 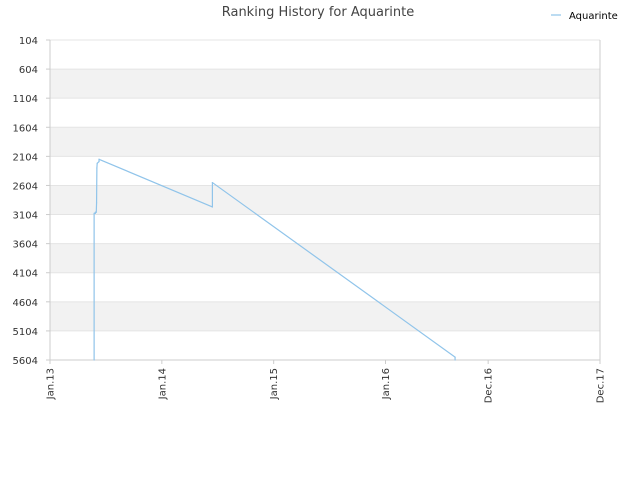 I want to click on x-tick-label: Dec.17, so click(x=601, y=385).